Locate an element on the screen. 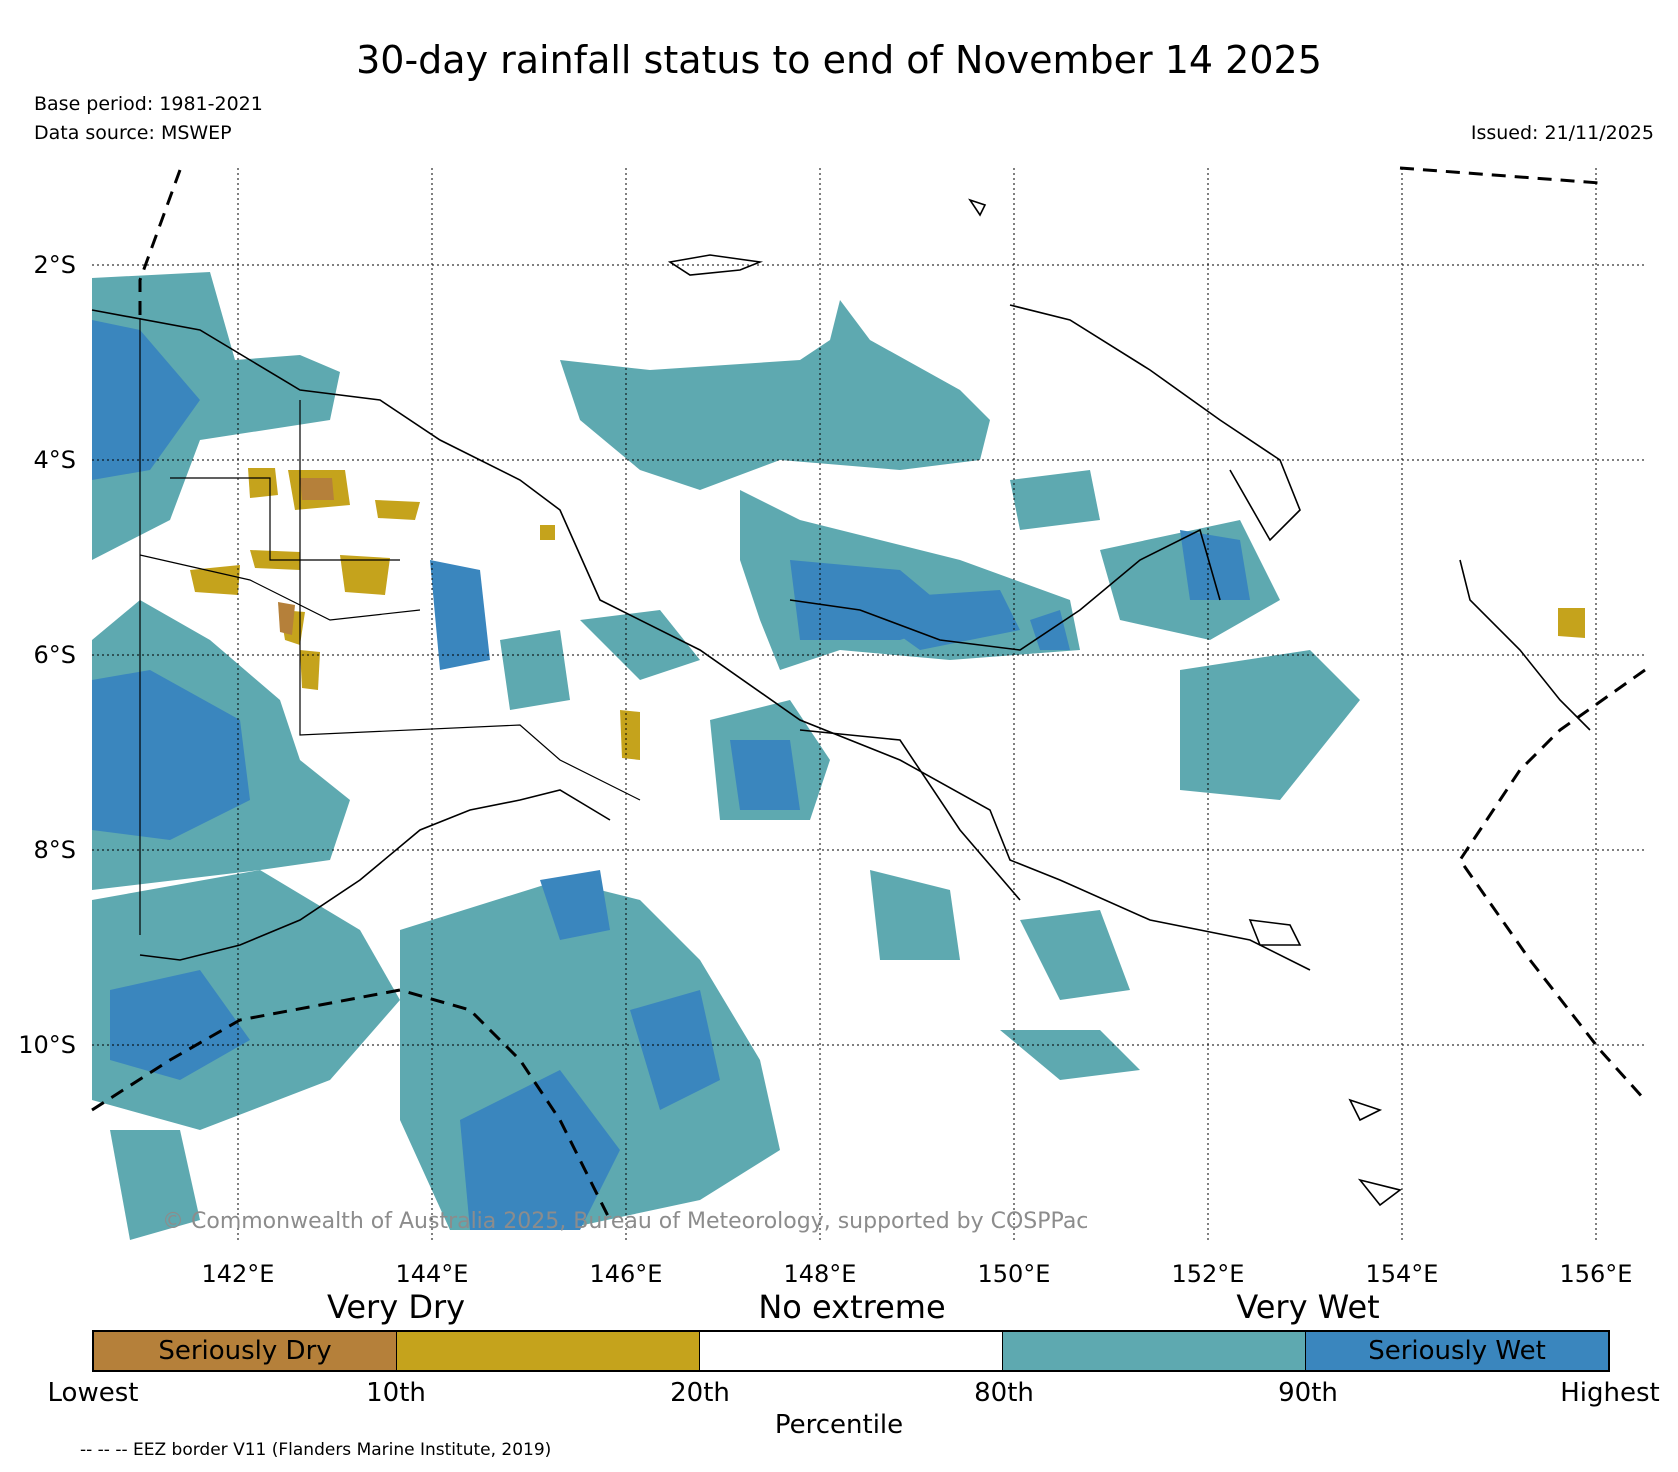 This screenshot has width=1678, height=1472. colorbar-tick-label: Highest is located at coordinates (1610, 1393).